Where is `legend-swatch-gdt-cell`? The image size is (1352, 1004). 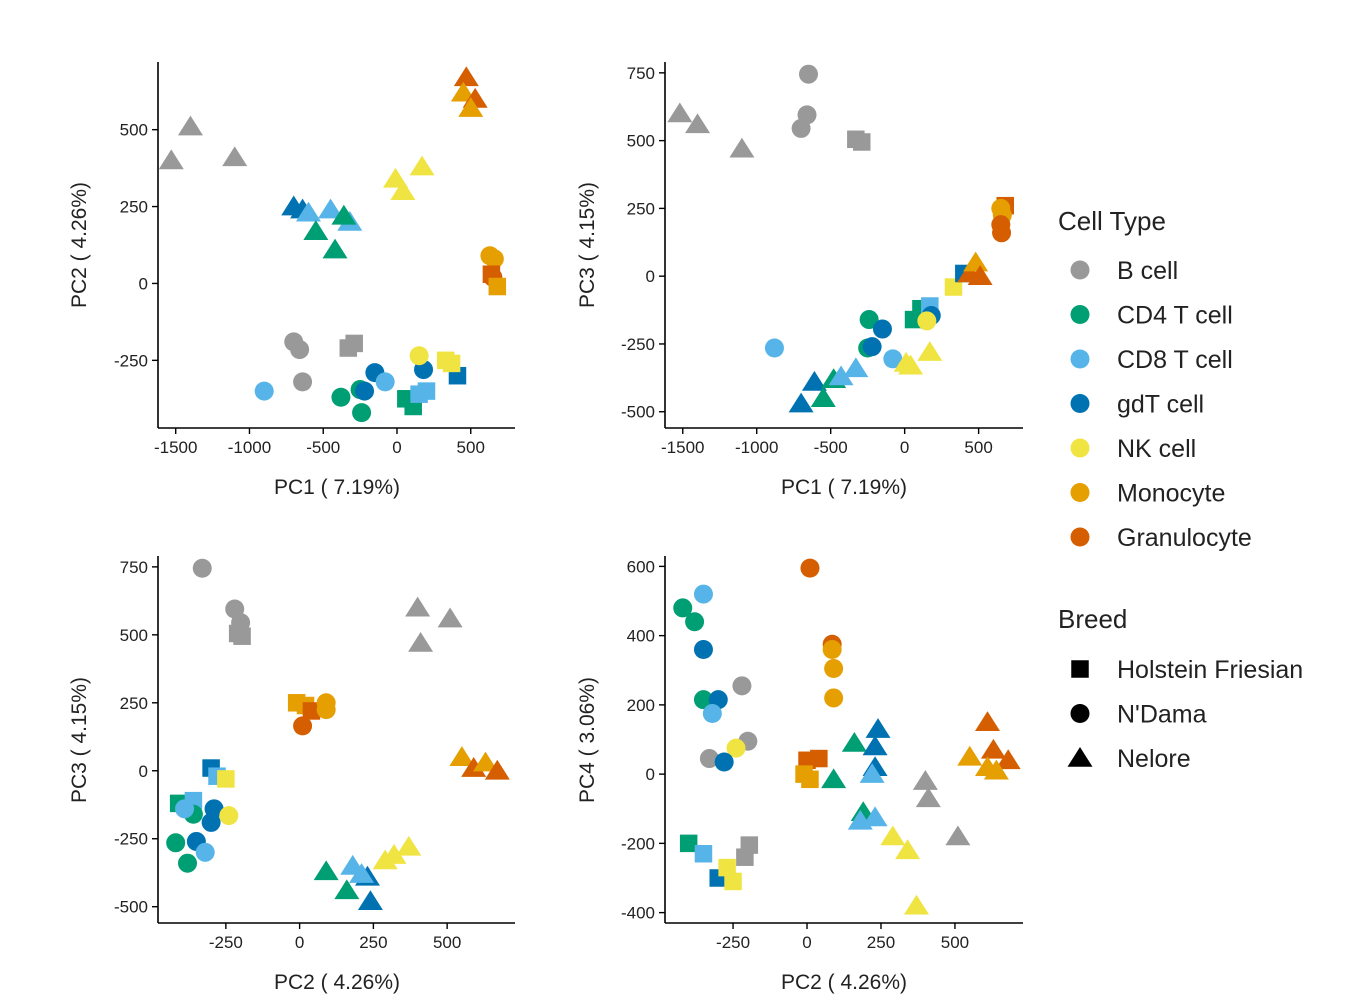 legend-swatch-gdt-cell is located at coordinates (1080, 403).